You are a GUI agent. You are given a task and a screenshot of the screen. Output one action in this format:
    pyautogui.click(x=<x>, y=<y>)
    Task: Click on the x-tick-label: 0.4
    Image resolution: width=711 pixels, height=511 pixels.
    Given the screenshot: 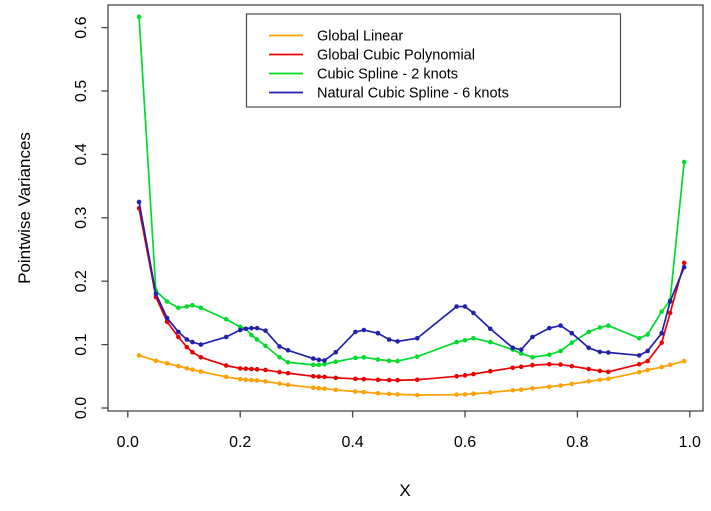 What is the action you would take?
    pyautogui.click(x=352, y=442)
    